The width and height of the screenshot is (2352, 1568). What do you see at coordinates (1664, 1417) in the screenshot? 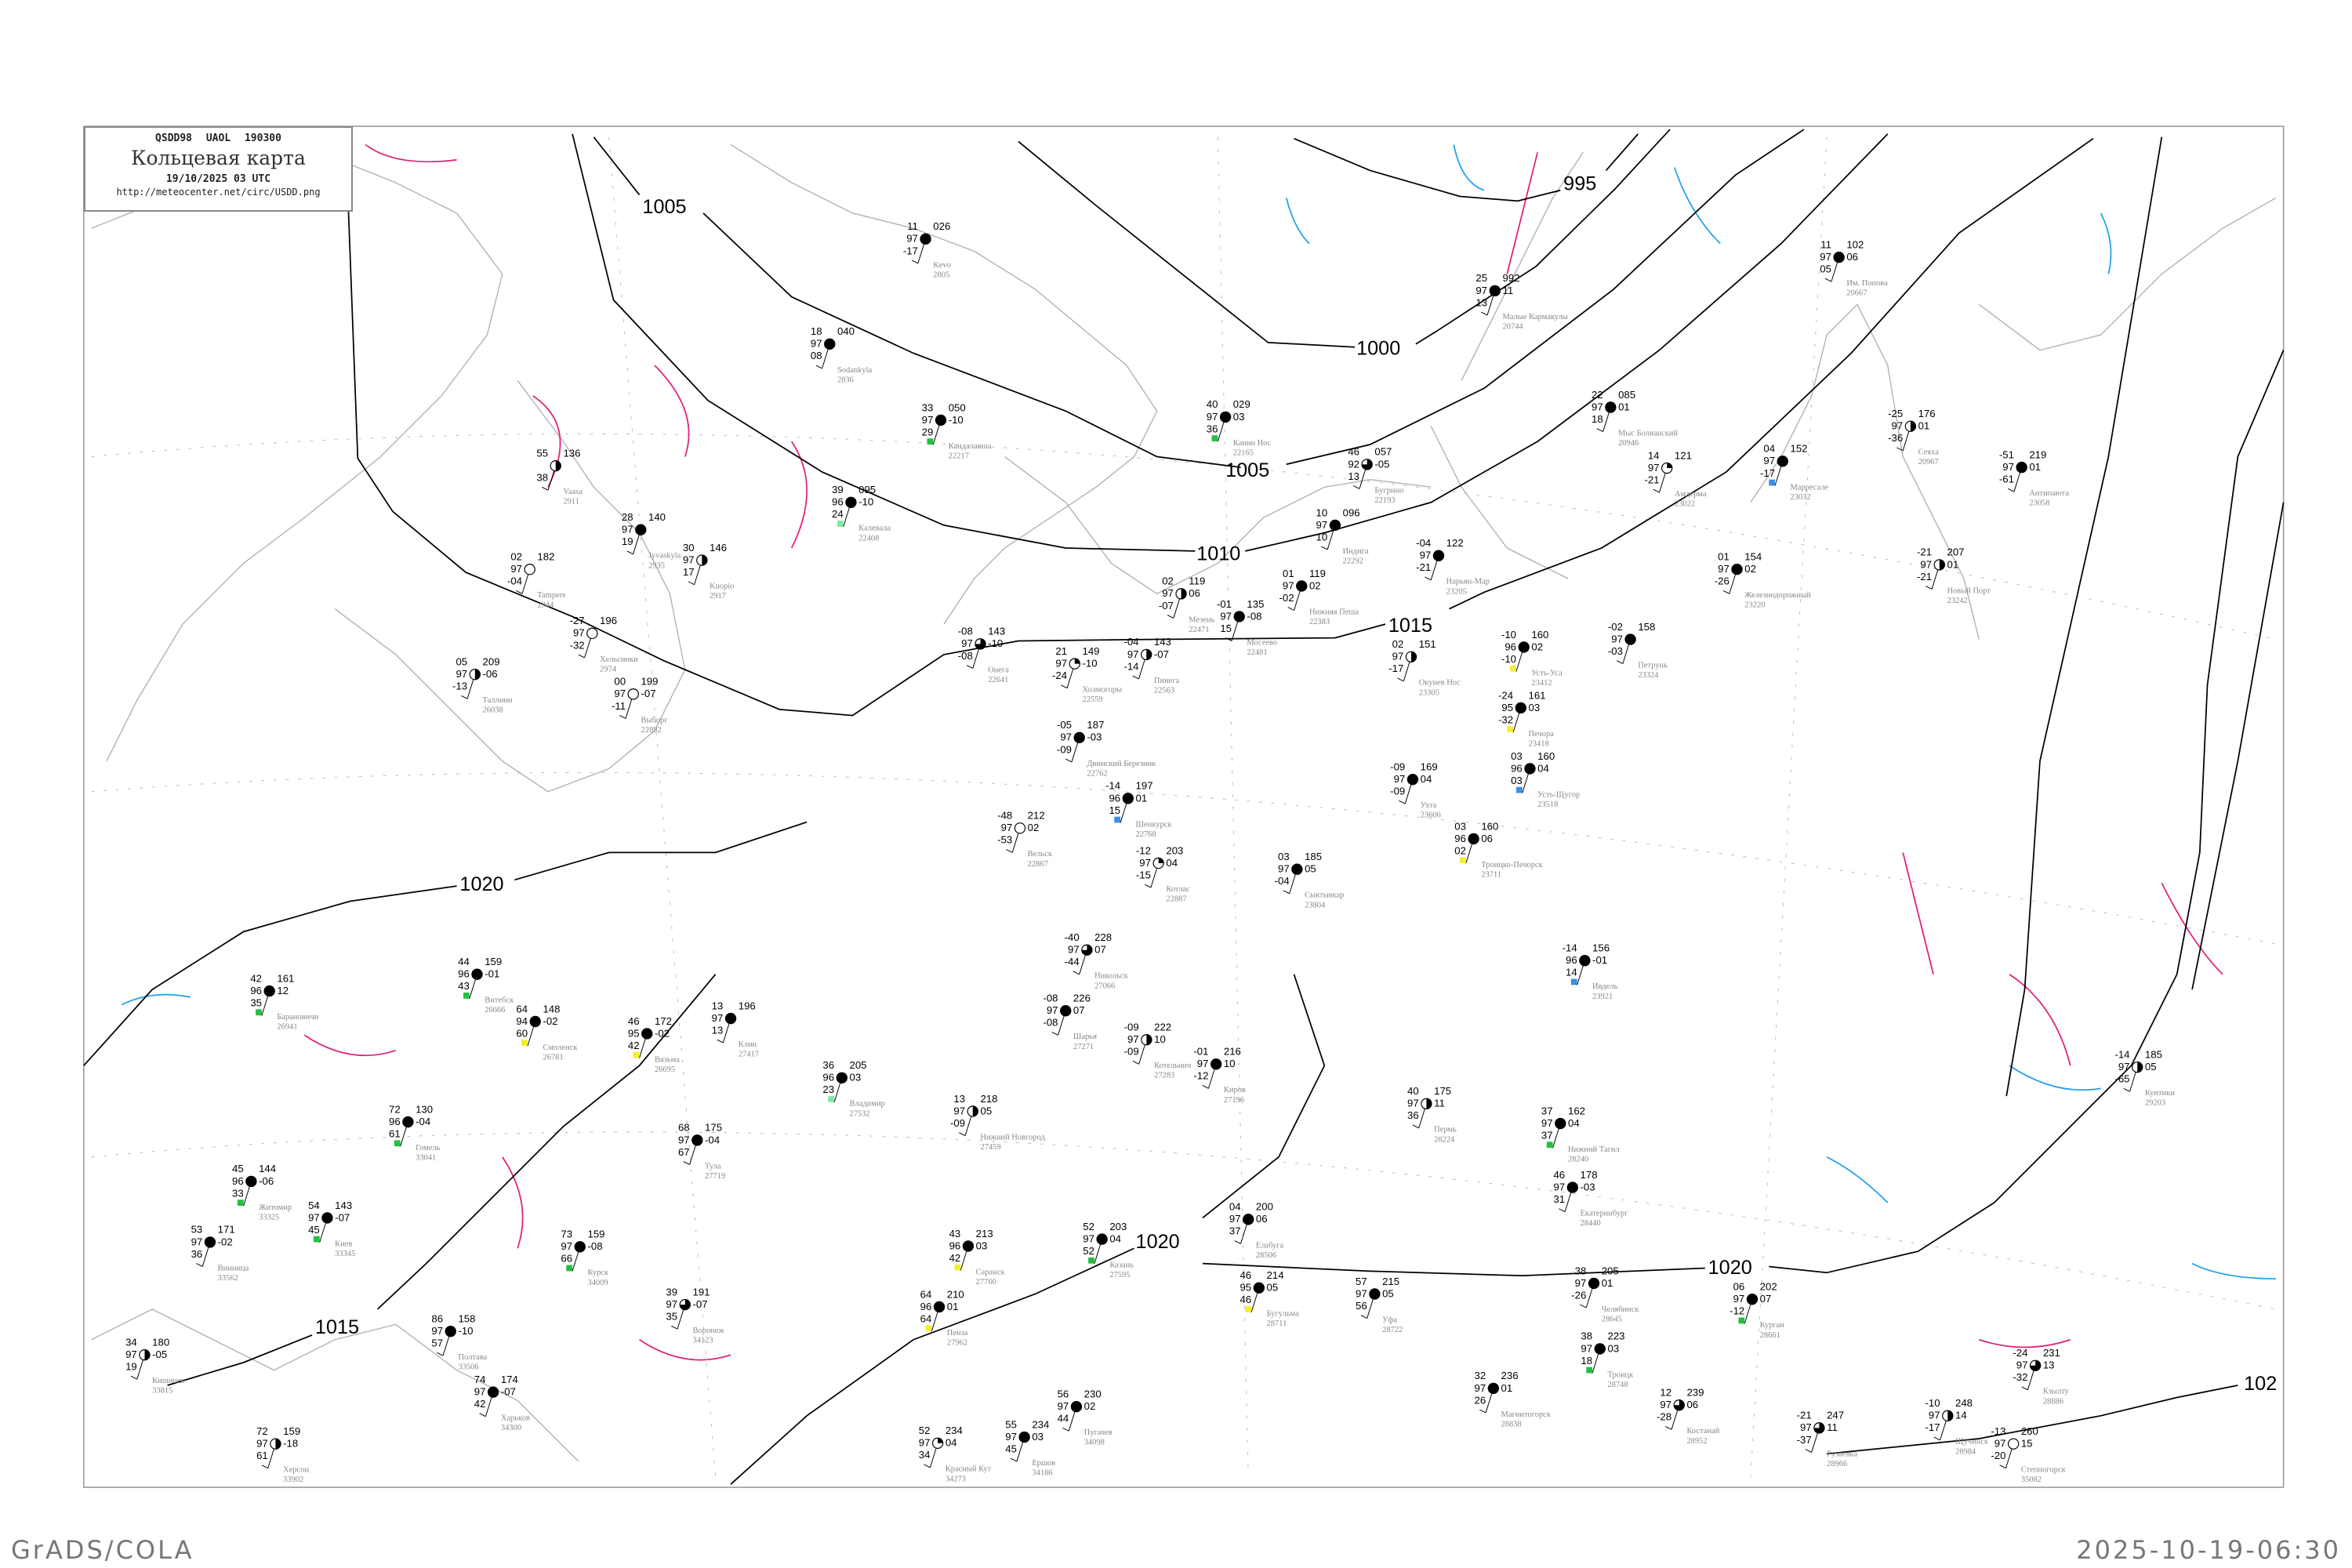
I see `station-dewpoint: -28` at bounding box center [1664, 1417].